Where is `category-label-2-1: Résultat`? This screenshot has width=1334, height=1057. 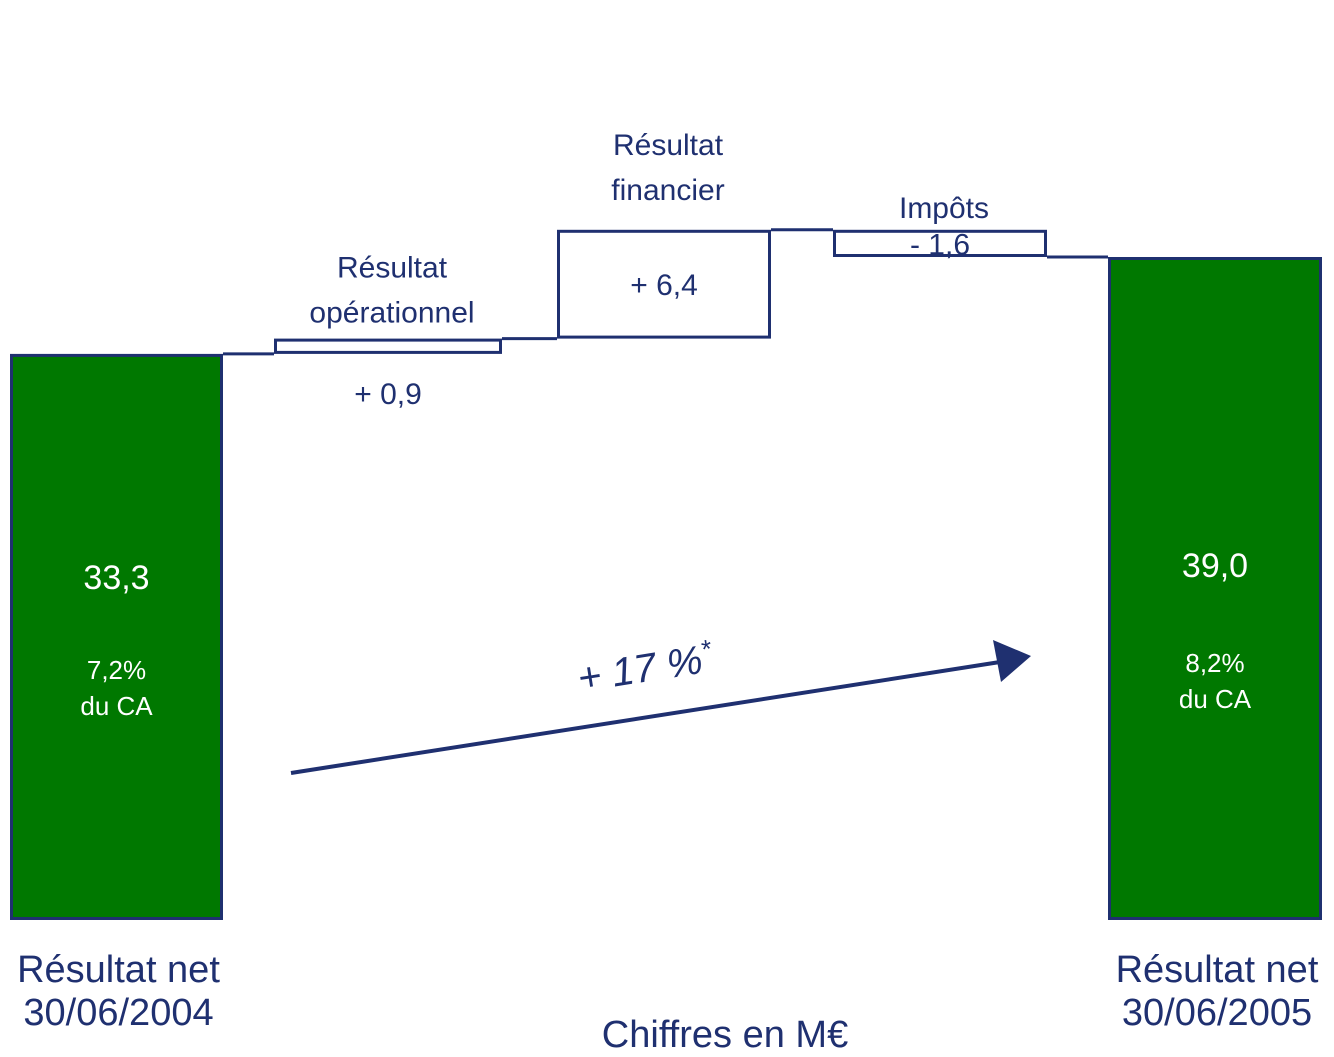 category-label-2-1: Résultat is located at coordinates (392, 268).